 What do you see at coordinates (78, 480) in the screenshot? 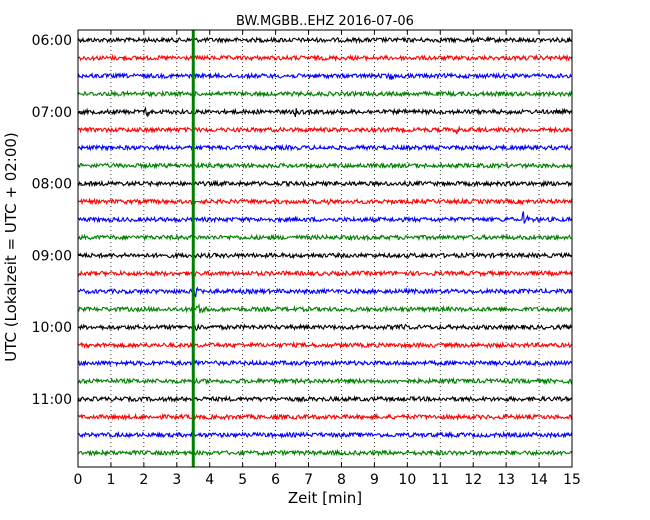
I see `x-tick-label: 0` at bounding box center [78, 480].